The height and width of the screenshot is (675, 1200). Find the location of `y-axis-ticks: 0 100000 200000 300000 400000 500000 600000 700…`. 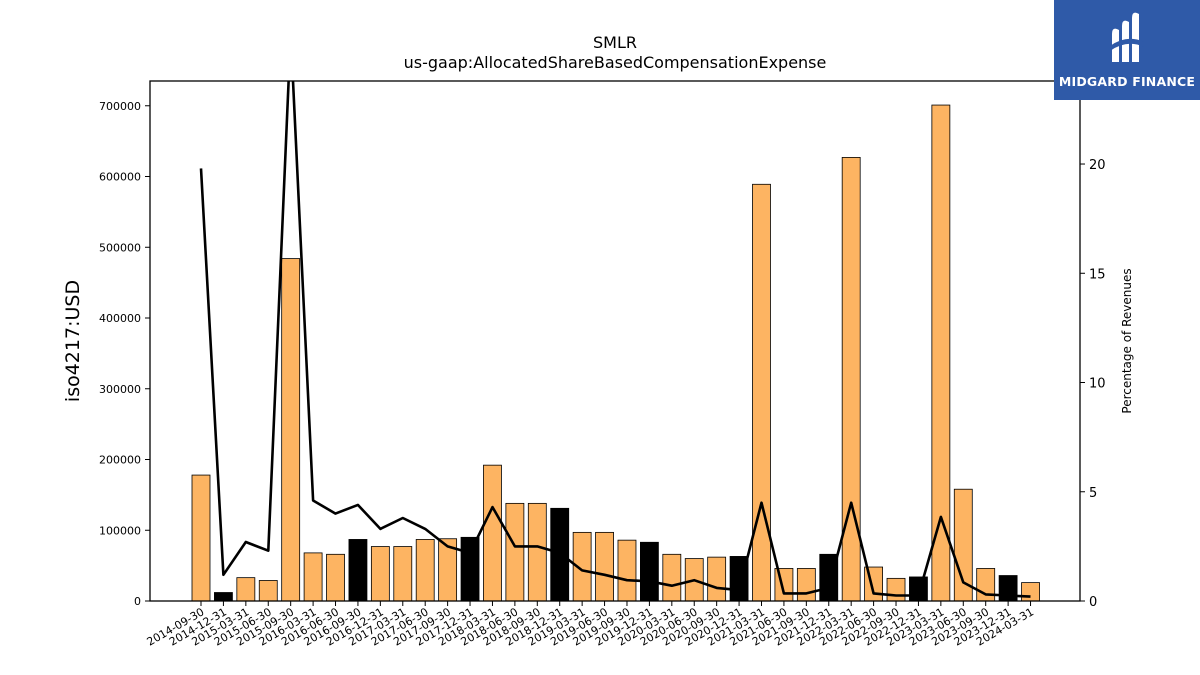

y-axis-ticks: 0 100000 200000 300000 400000 500000 600000 700… is located at coordinates (124, 354).